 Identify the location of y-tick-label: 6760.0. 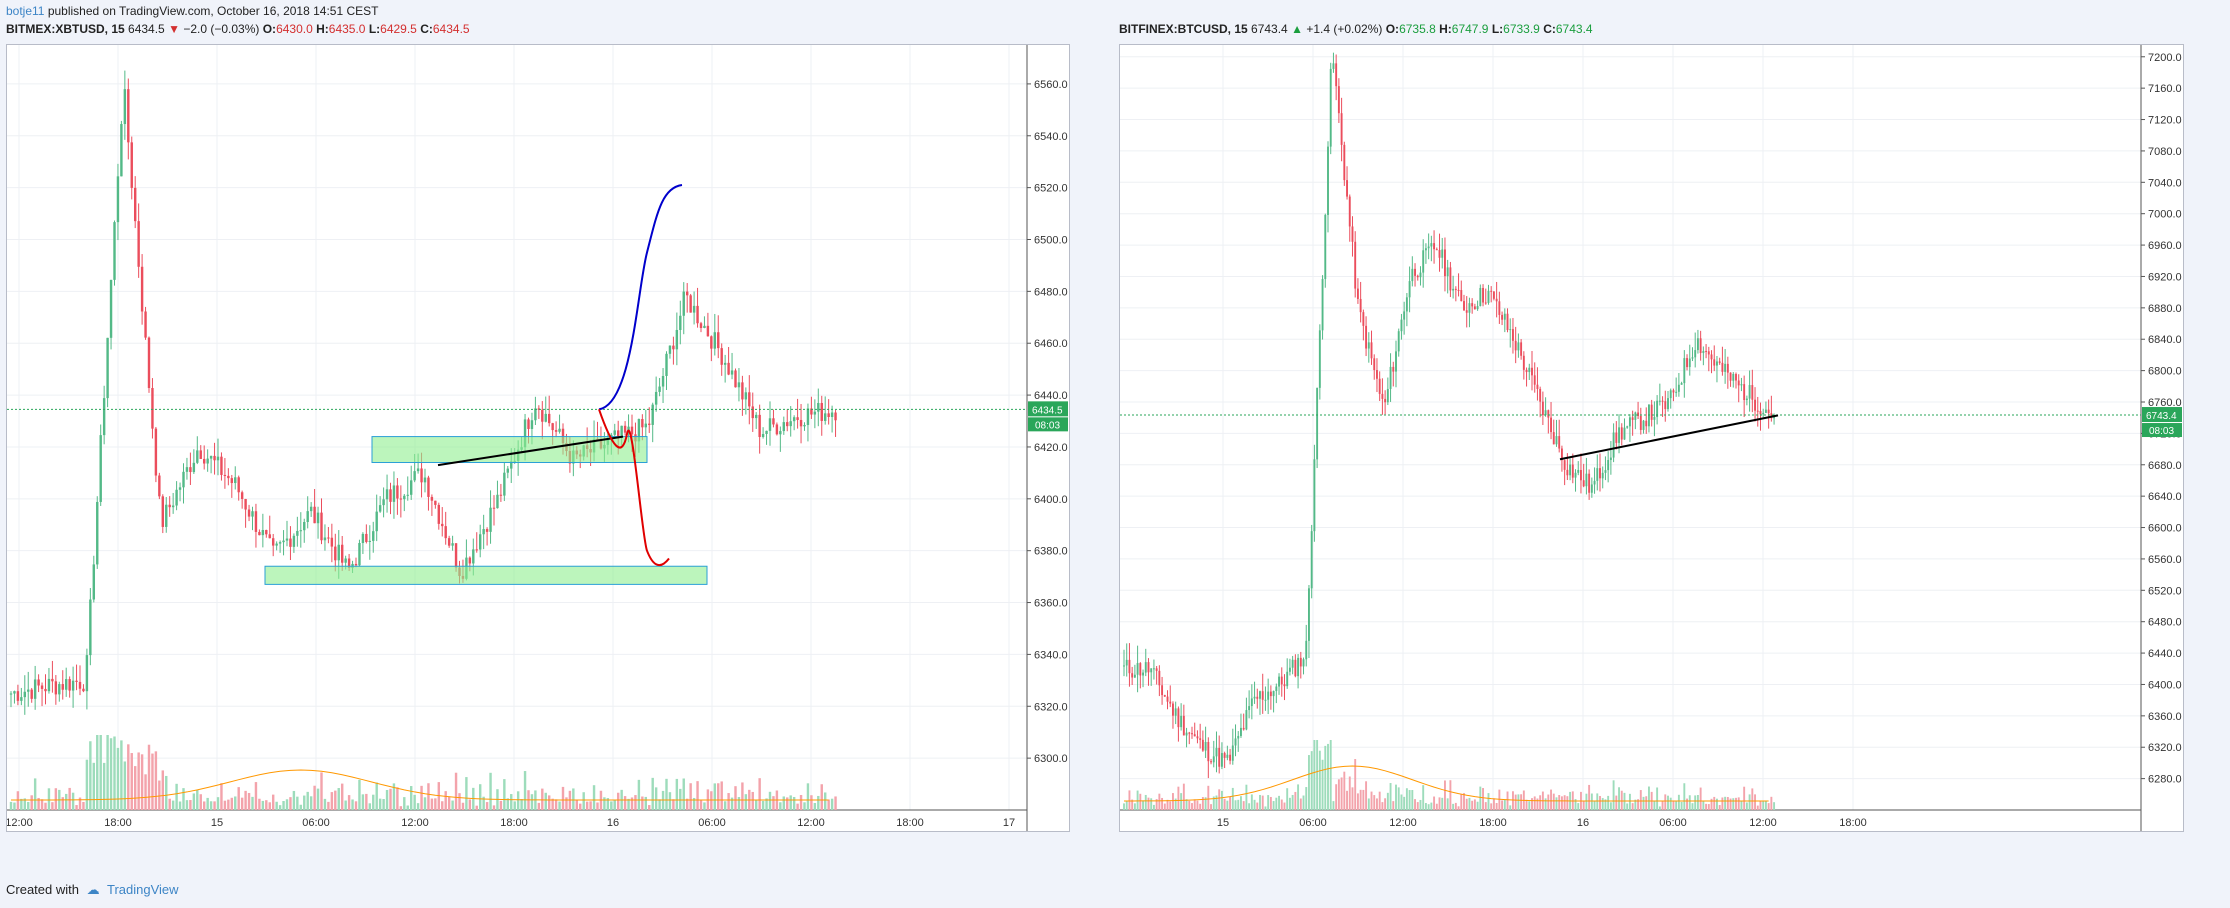
(2165, 403).